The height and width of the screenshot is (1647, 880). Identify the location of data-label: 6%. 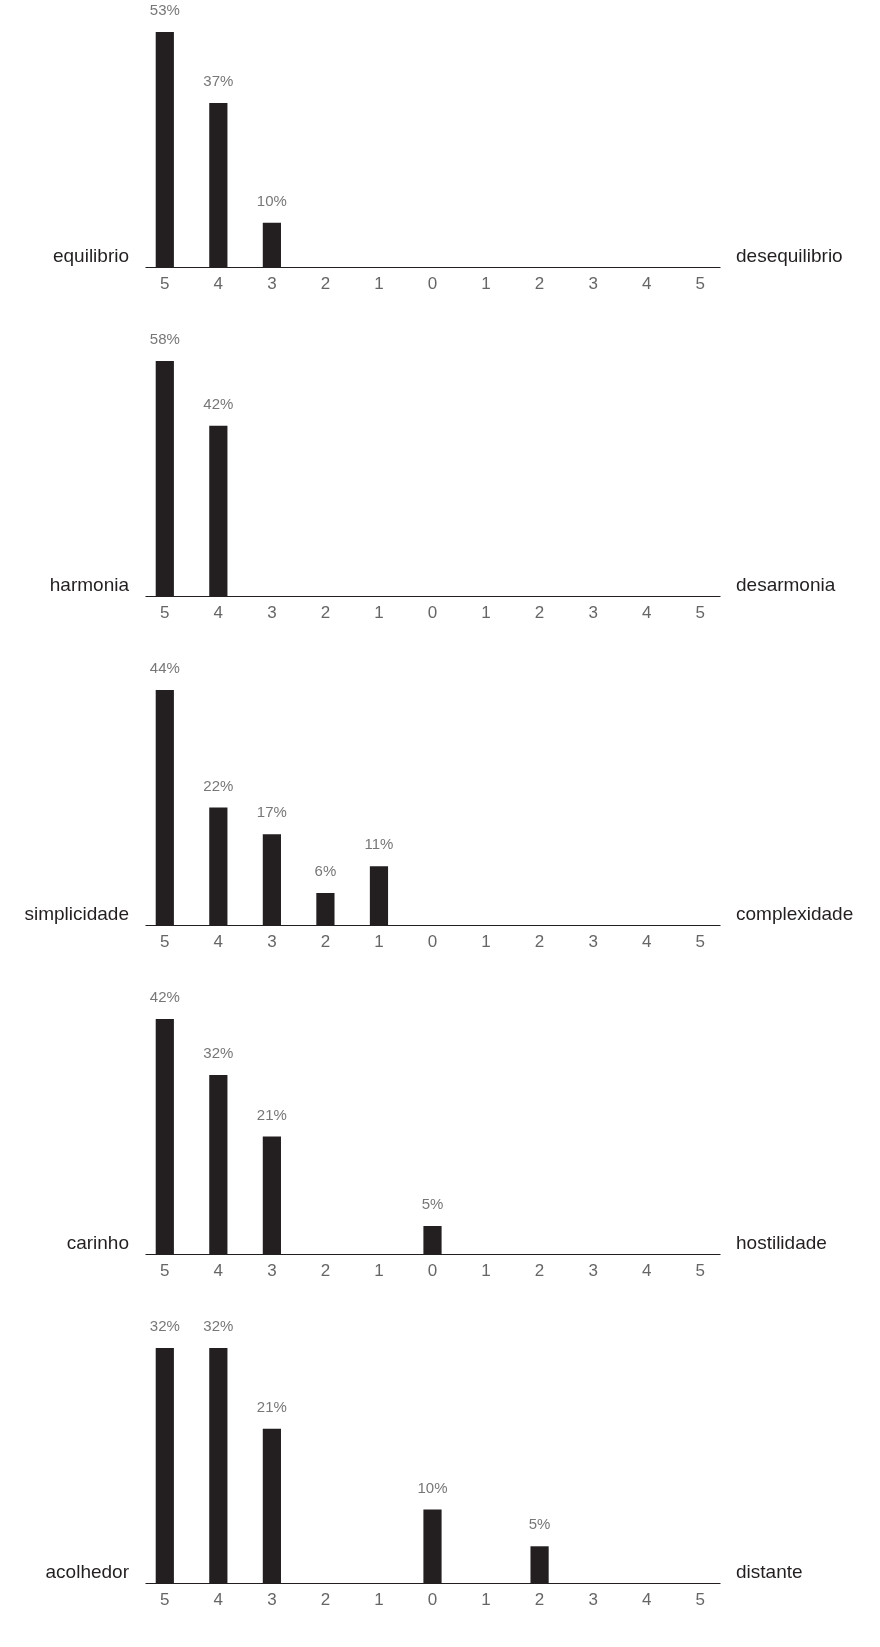
(325, 870).